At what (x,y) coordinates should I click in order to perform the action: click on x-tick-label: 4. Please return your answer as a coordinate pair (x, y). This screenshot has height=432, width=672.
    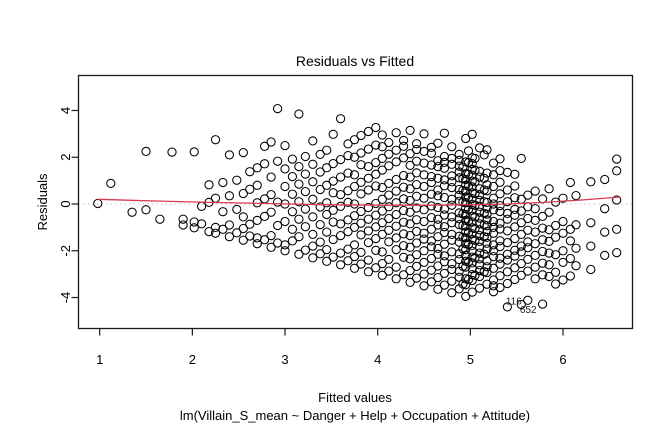
    Looking at the image, I should click on (377, 359).